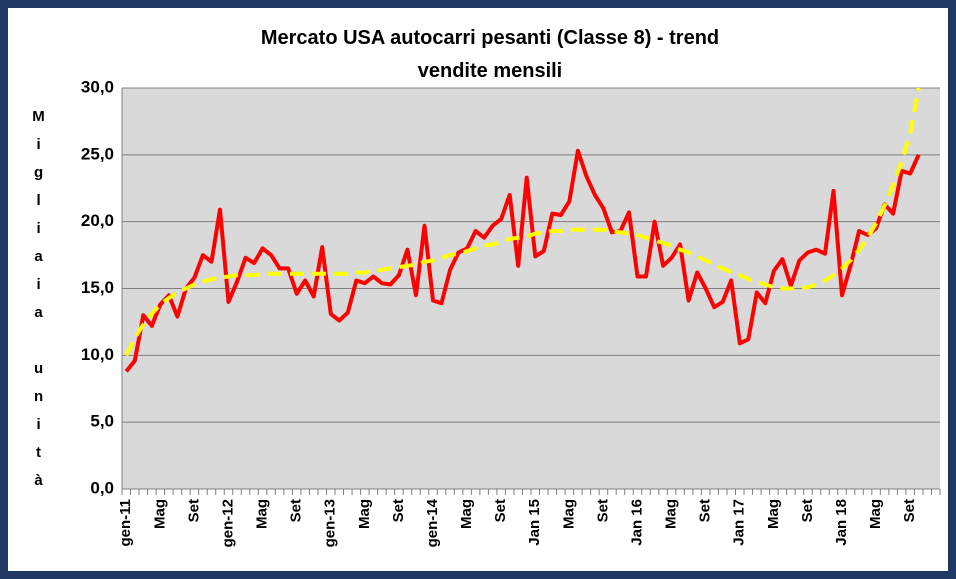  What do you see at coordinates (102, 487) in the screenshot?
I see `y-tick-label: 0,0` at bounding box center [102, 487].